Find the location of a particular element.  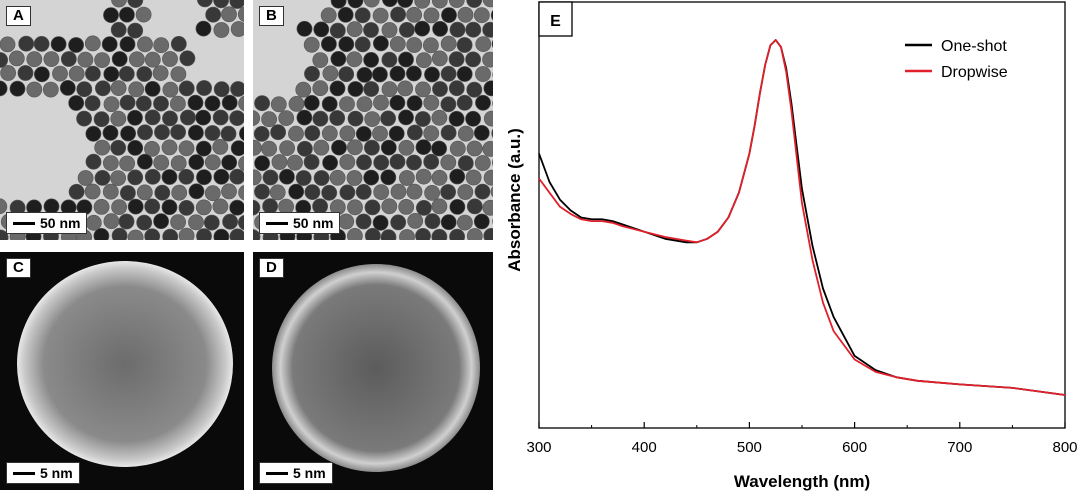

scale-bar-d: 5 nm is located at coordinates (296, 473).